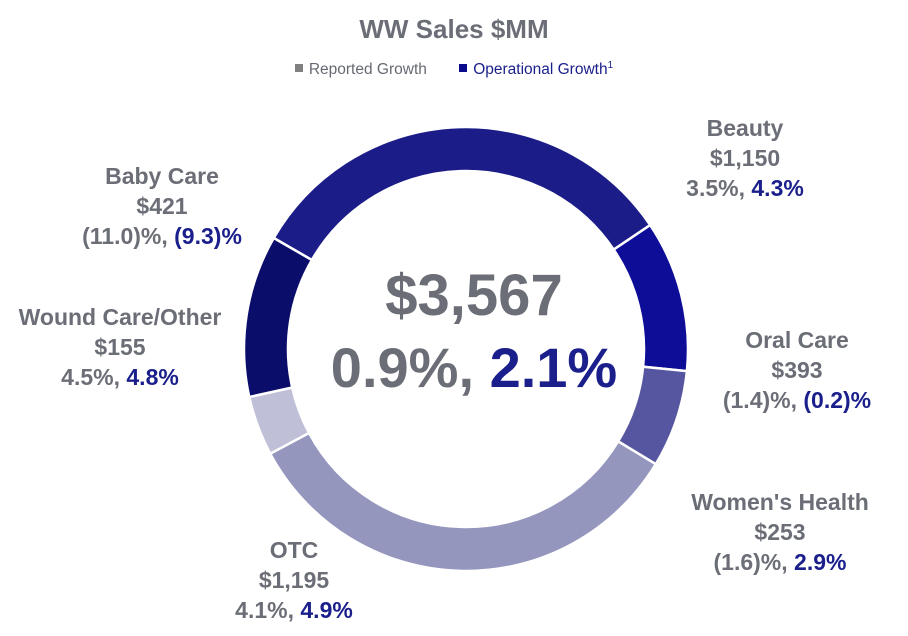 This screenshot has width=908, height=636. I want to click on center-growth: 0.9%, 2.1%, so click(474, 367).